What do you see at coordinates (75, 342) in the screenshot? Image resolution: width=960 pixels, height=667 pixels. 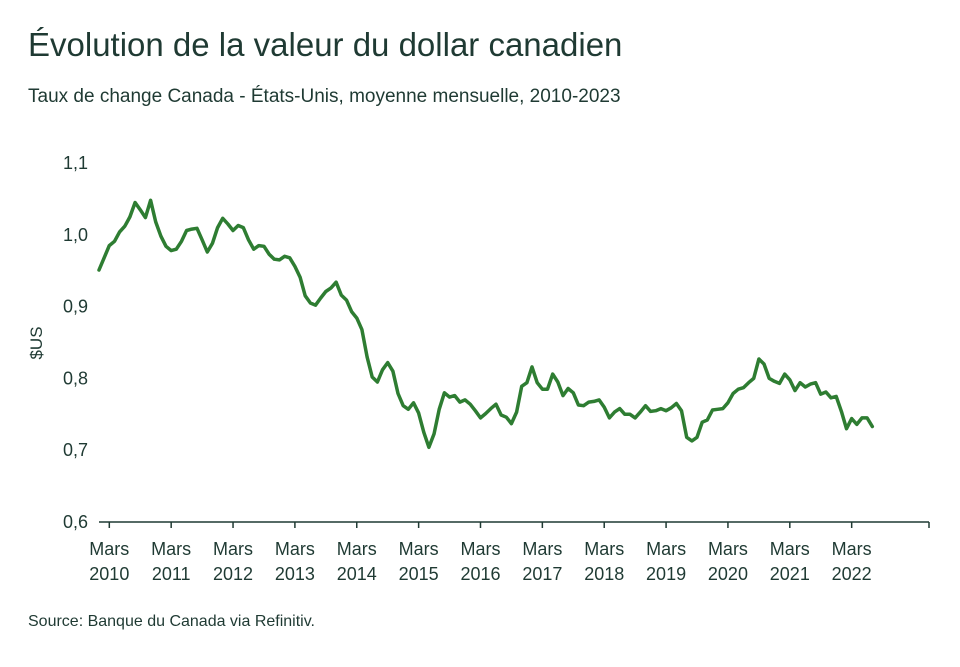 I see `y-axis: 0,6 0,7 0,8 0,9 1,0 1,1` at bounding box center [75, 342].